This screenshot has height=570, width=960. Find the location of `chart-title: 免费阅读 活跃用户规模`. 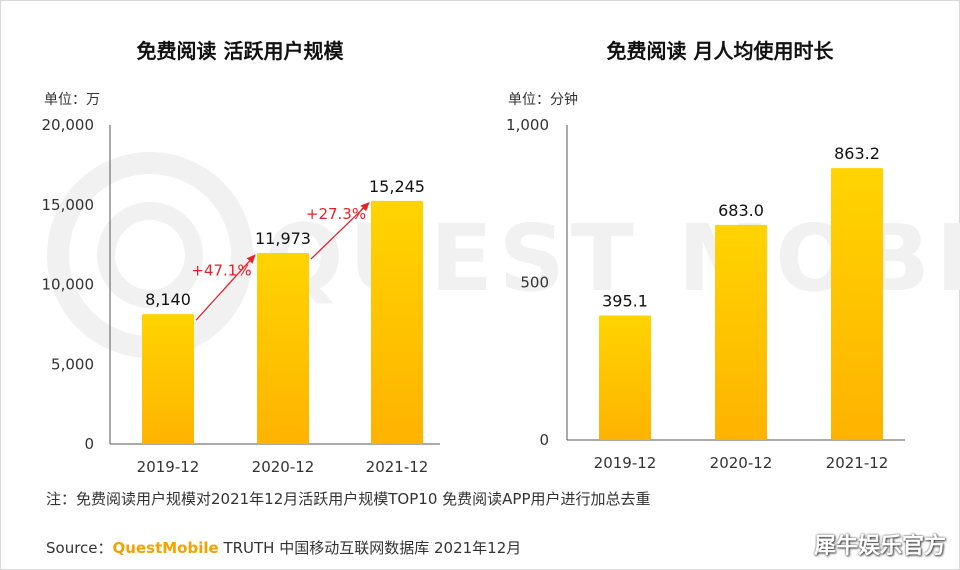

chart-title: 免费阅读 活跃用户规模 is located at coordinates (241, 51).